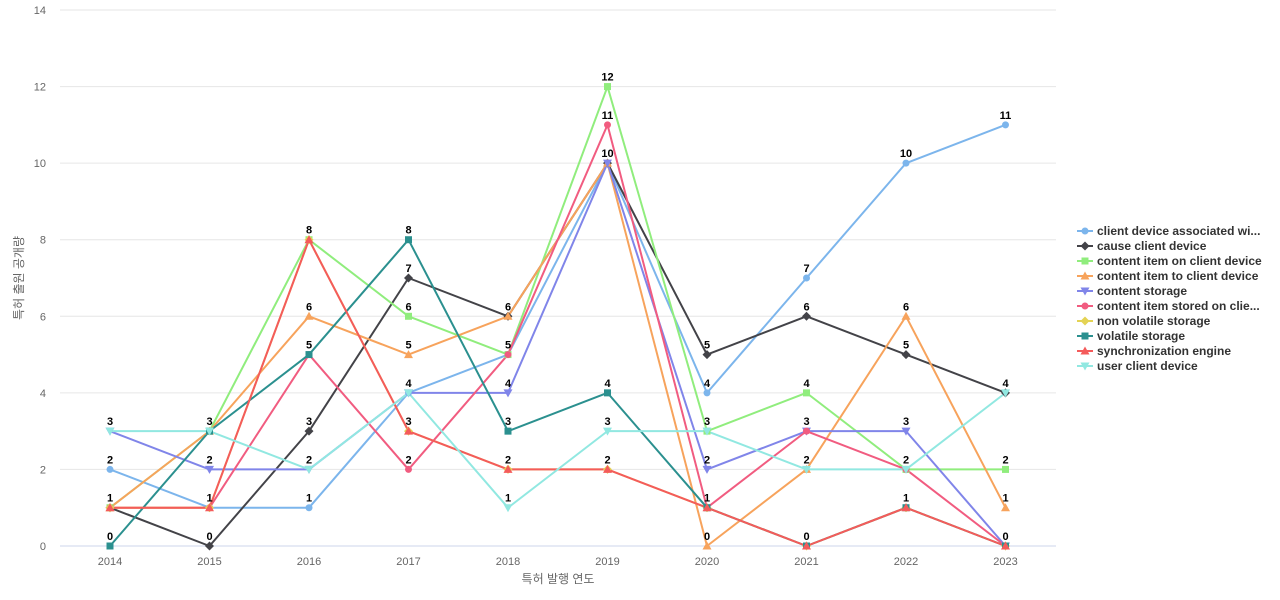  I want to click on x-tick-label: 2018, so click(508, 562).